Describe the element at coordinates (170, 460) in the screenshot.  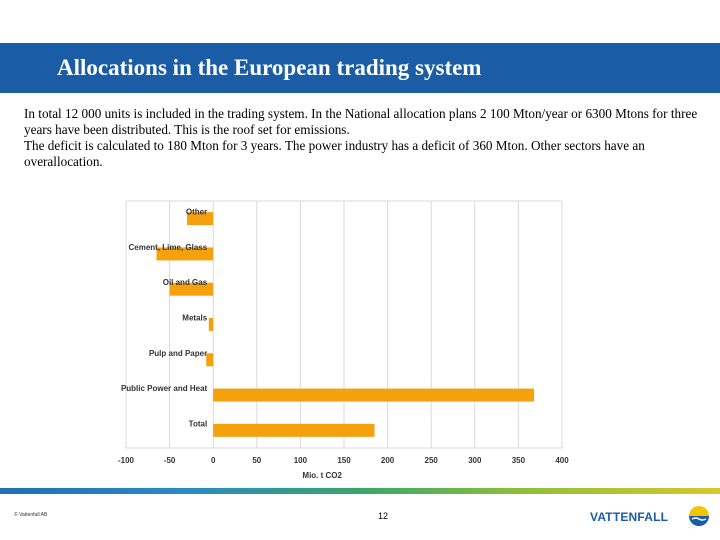
I see `x-tick-label: -50` at that location.